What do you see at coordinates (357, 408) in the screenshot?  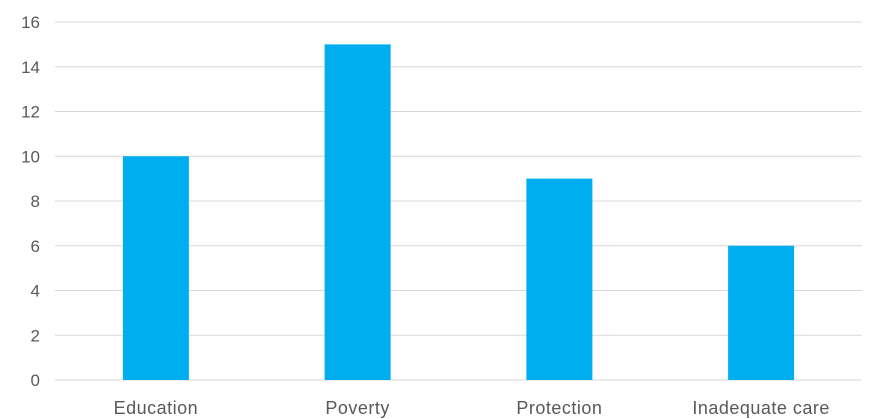 I see `x-category-label: Poverty` at bounding box center [357, 408].